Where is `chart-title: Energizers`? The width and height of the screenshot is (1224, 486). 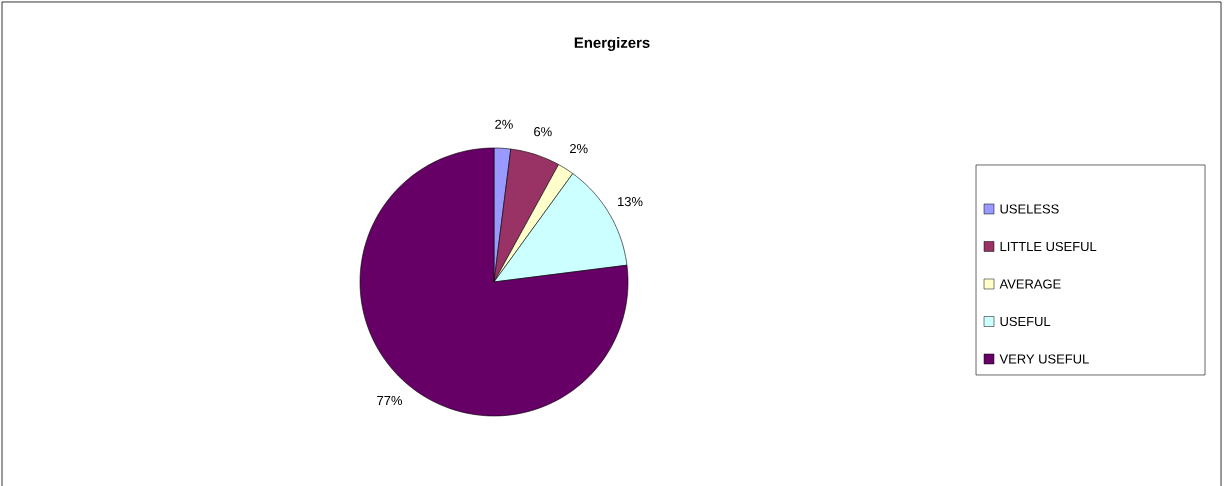
chart-title: Energizers is located at coordinates (612, 43).